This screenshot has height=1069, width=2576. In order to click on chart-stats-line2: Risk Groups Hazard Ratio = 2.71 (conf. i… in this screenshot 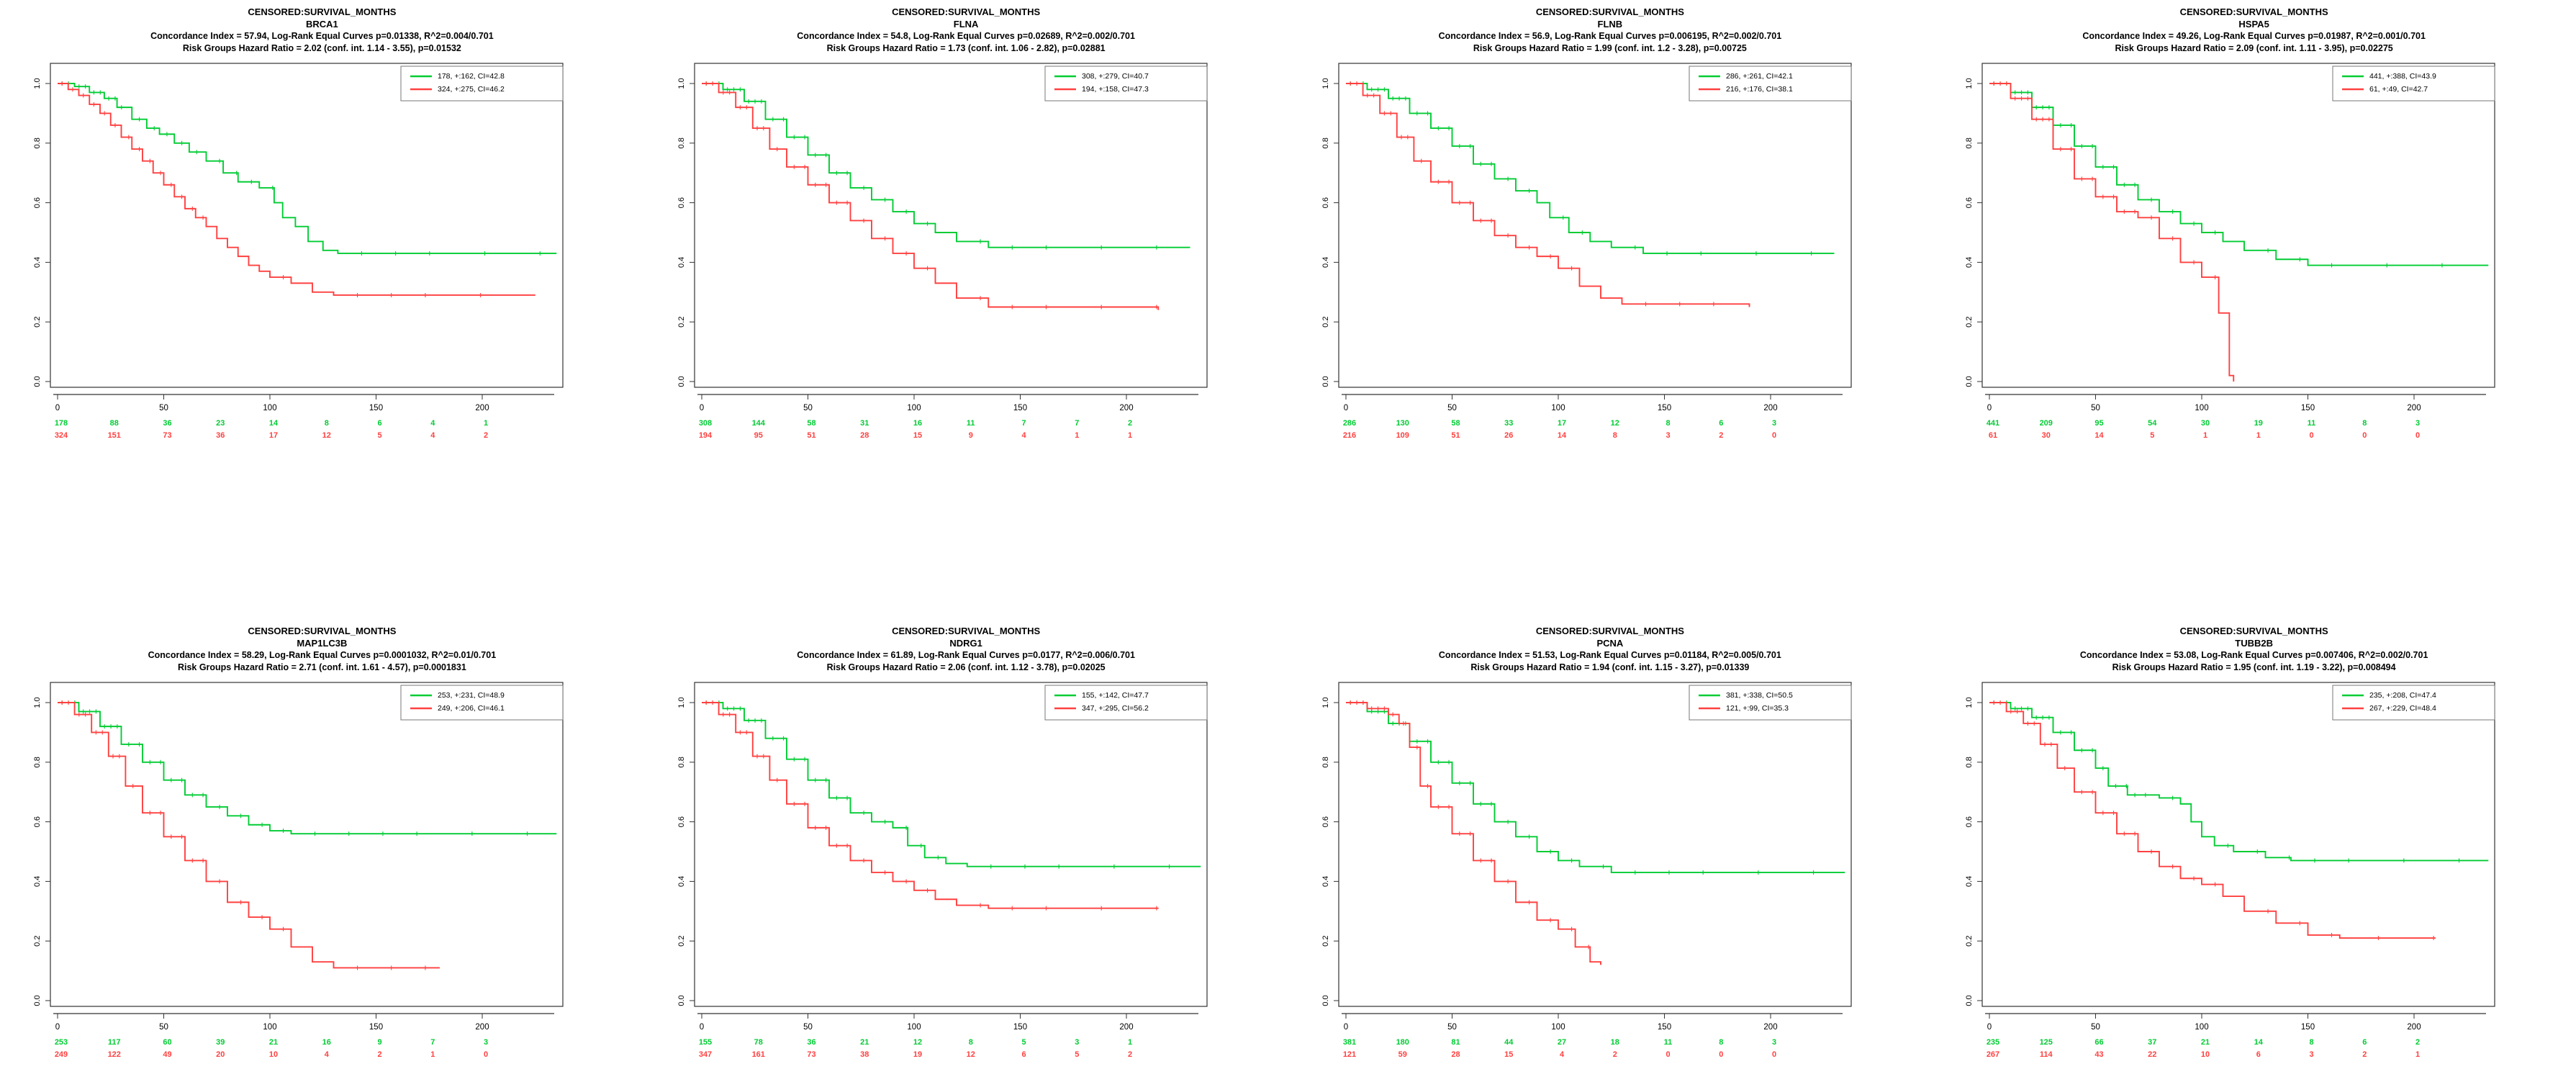, I will do `click(321, 667)`.